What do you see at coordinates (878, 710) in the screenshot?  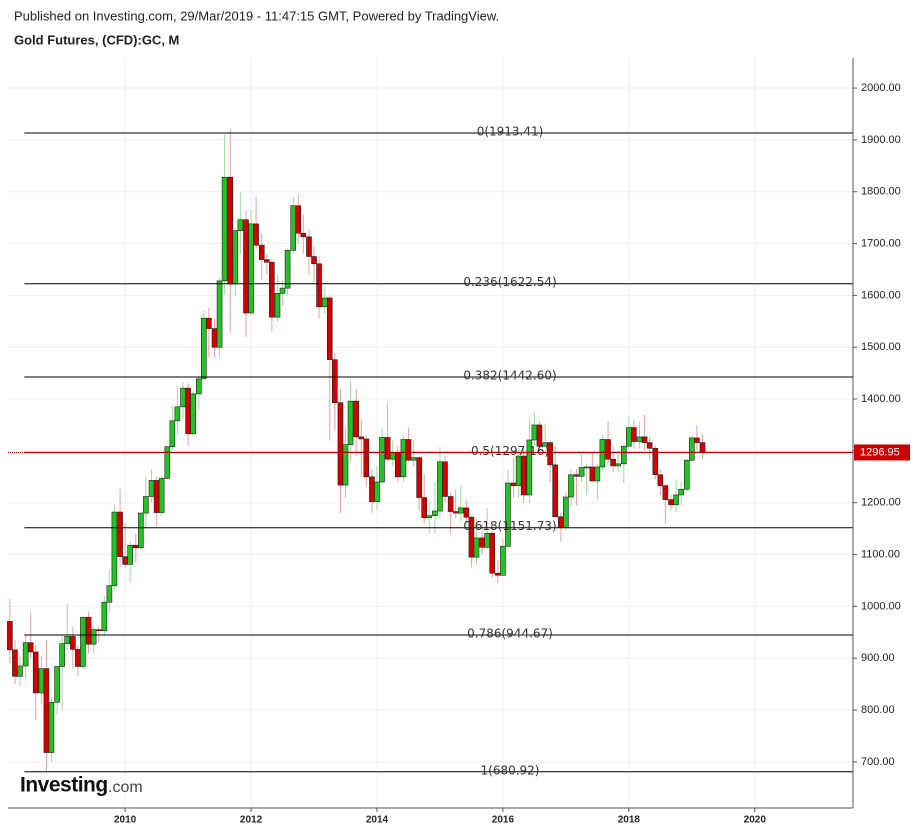 I see `y-tick-label: 800.00` at bounding box center [878, 710].